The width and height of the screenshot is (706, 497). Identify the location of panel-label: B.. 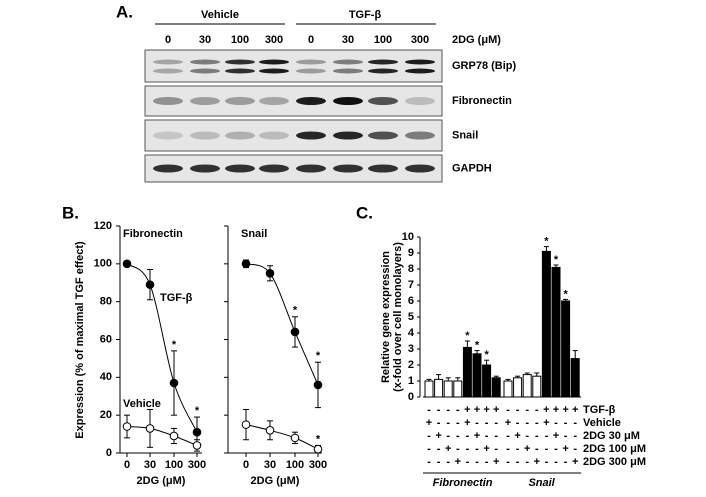
(70, 212).